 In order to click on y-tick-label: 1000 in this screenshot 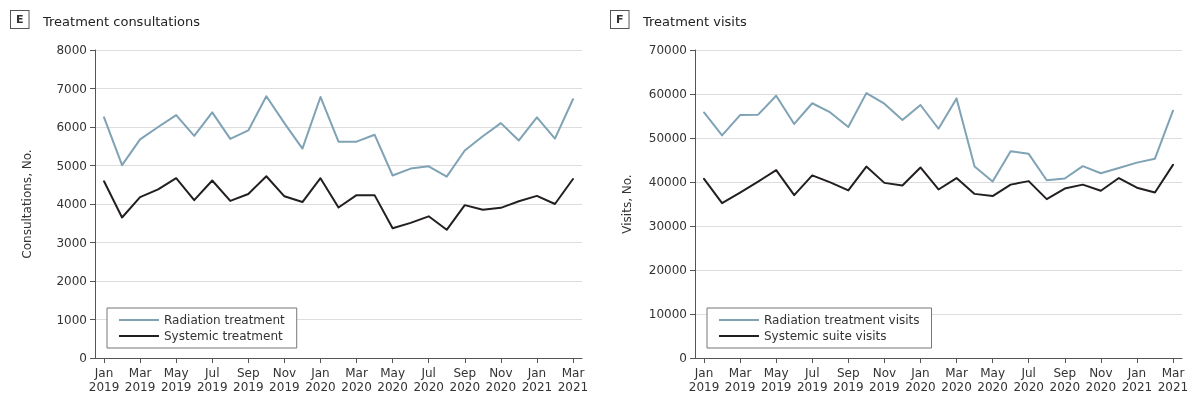, I will do `click(71, 319)`.